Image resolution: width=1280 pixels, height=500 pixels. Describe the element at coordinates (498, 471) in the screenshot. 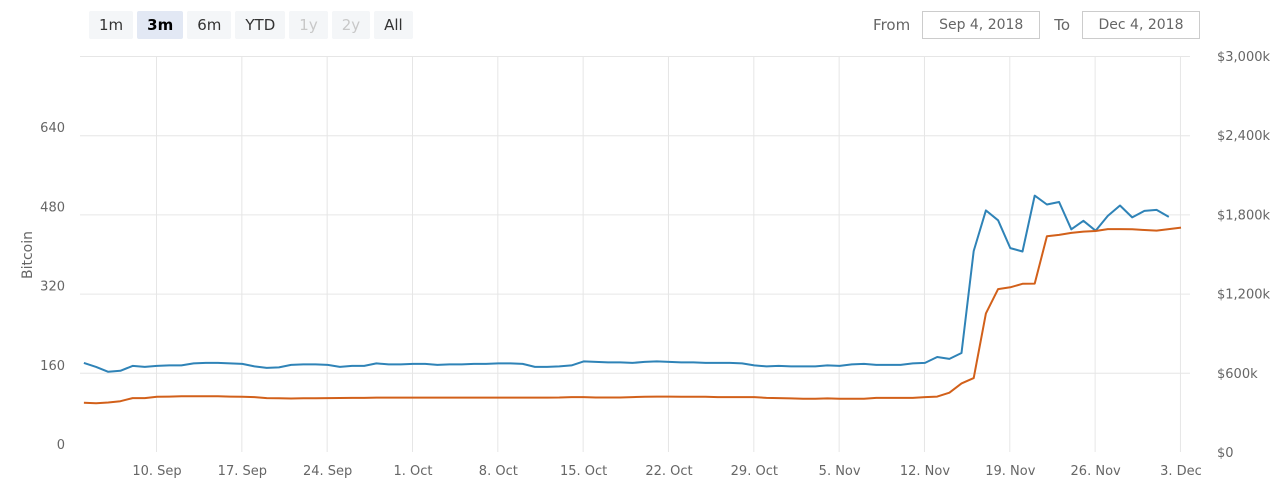

I see `x-tick-label: 8. Oct` at that location.